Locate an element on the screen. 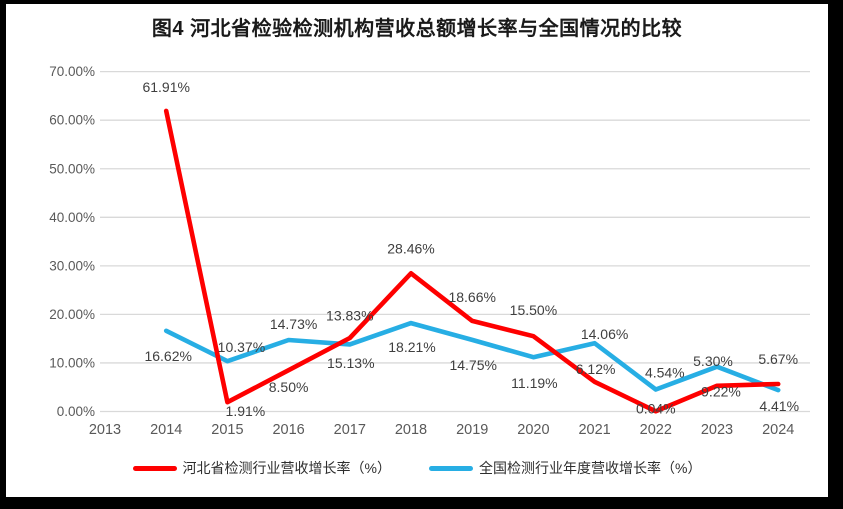  legend-label-national: 全国检测行业年度营收增长率（%） is located at coordinates (590, 468).